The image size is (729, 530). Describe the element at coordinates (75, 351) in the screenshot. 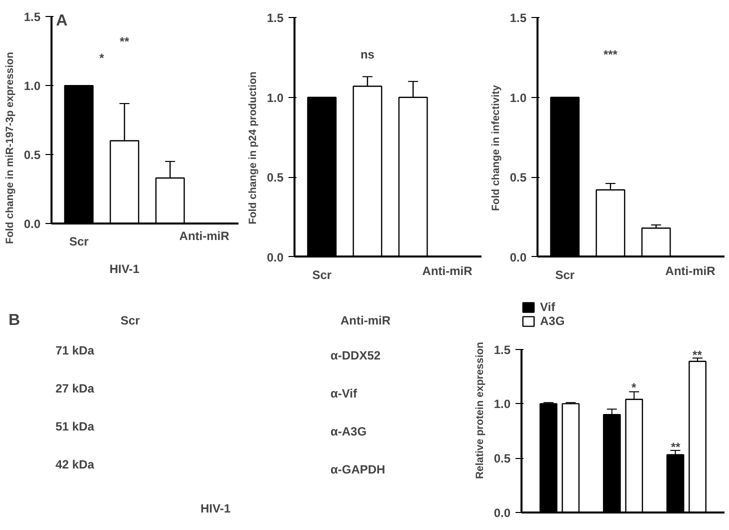

I see `text: 71 kDa` at that location.